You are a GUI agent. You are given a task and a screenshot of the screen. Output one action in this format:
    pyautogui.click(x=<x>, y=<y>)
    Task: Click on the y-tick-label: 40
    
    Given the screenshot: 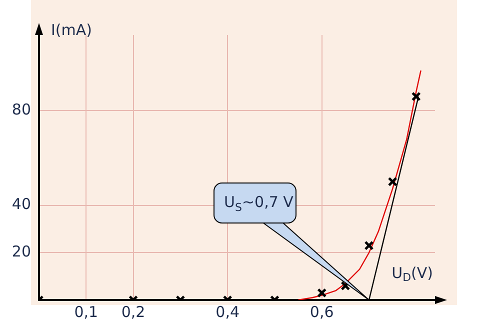 What is the action you would take?
    pyautogui.click(x=21, y=204)
    